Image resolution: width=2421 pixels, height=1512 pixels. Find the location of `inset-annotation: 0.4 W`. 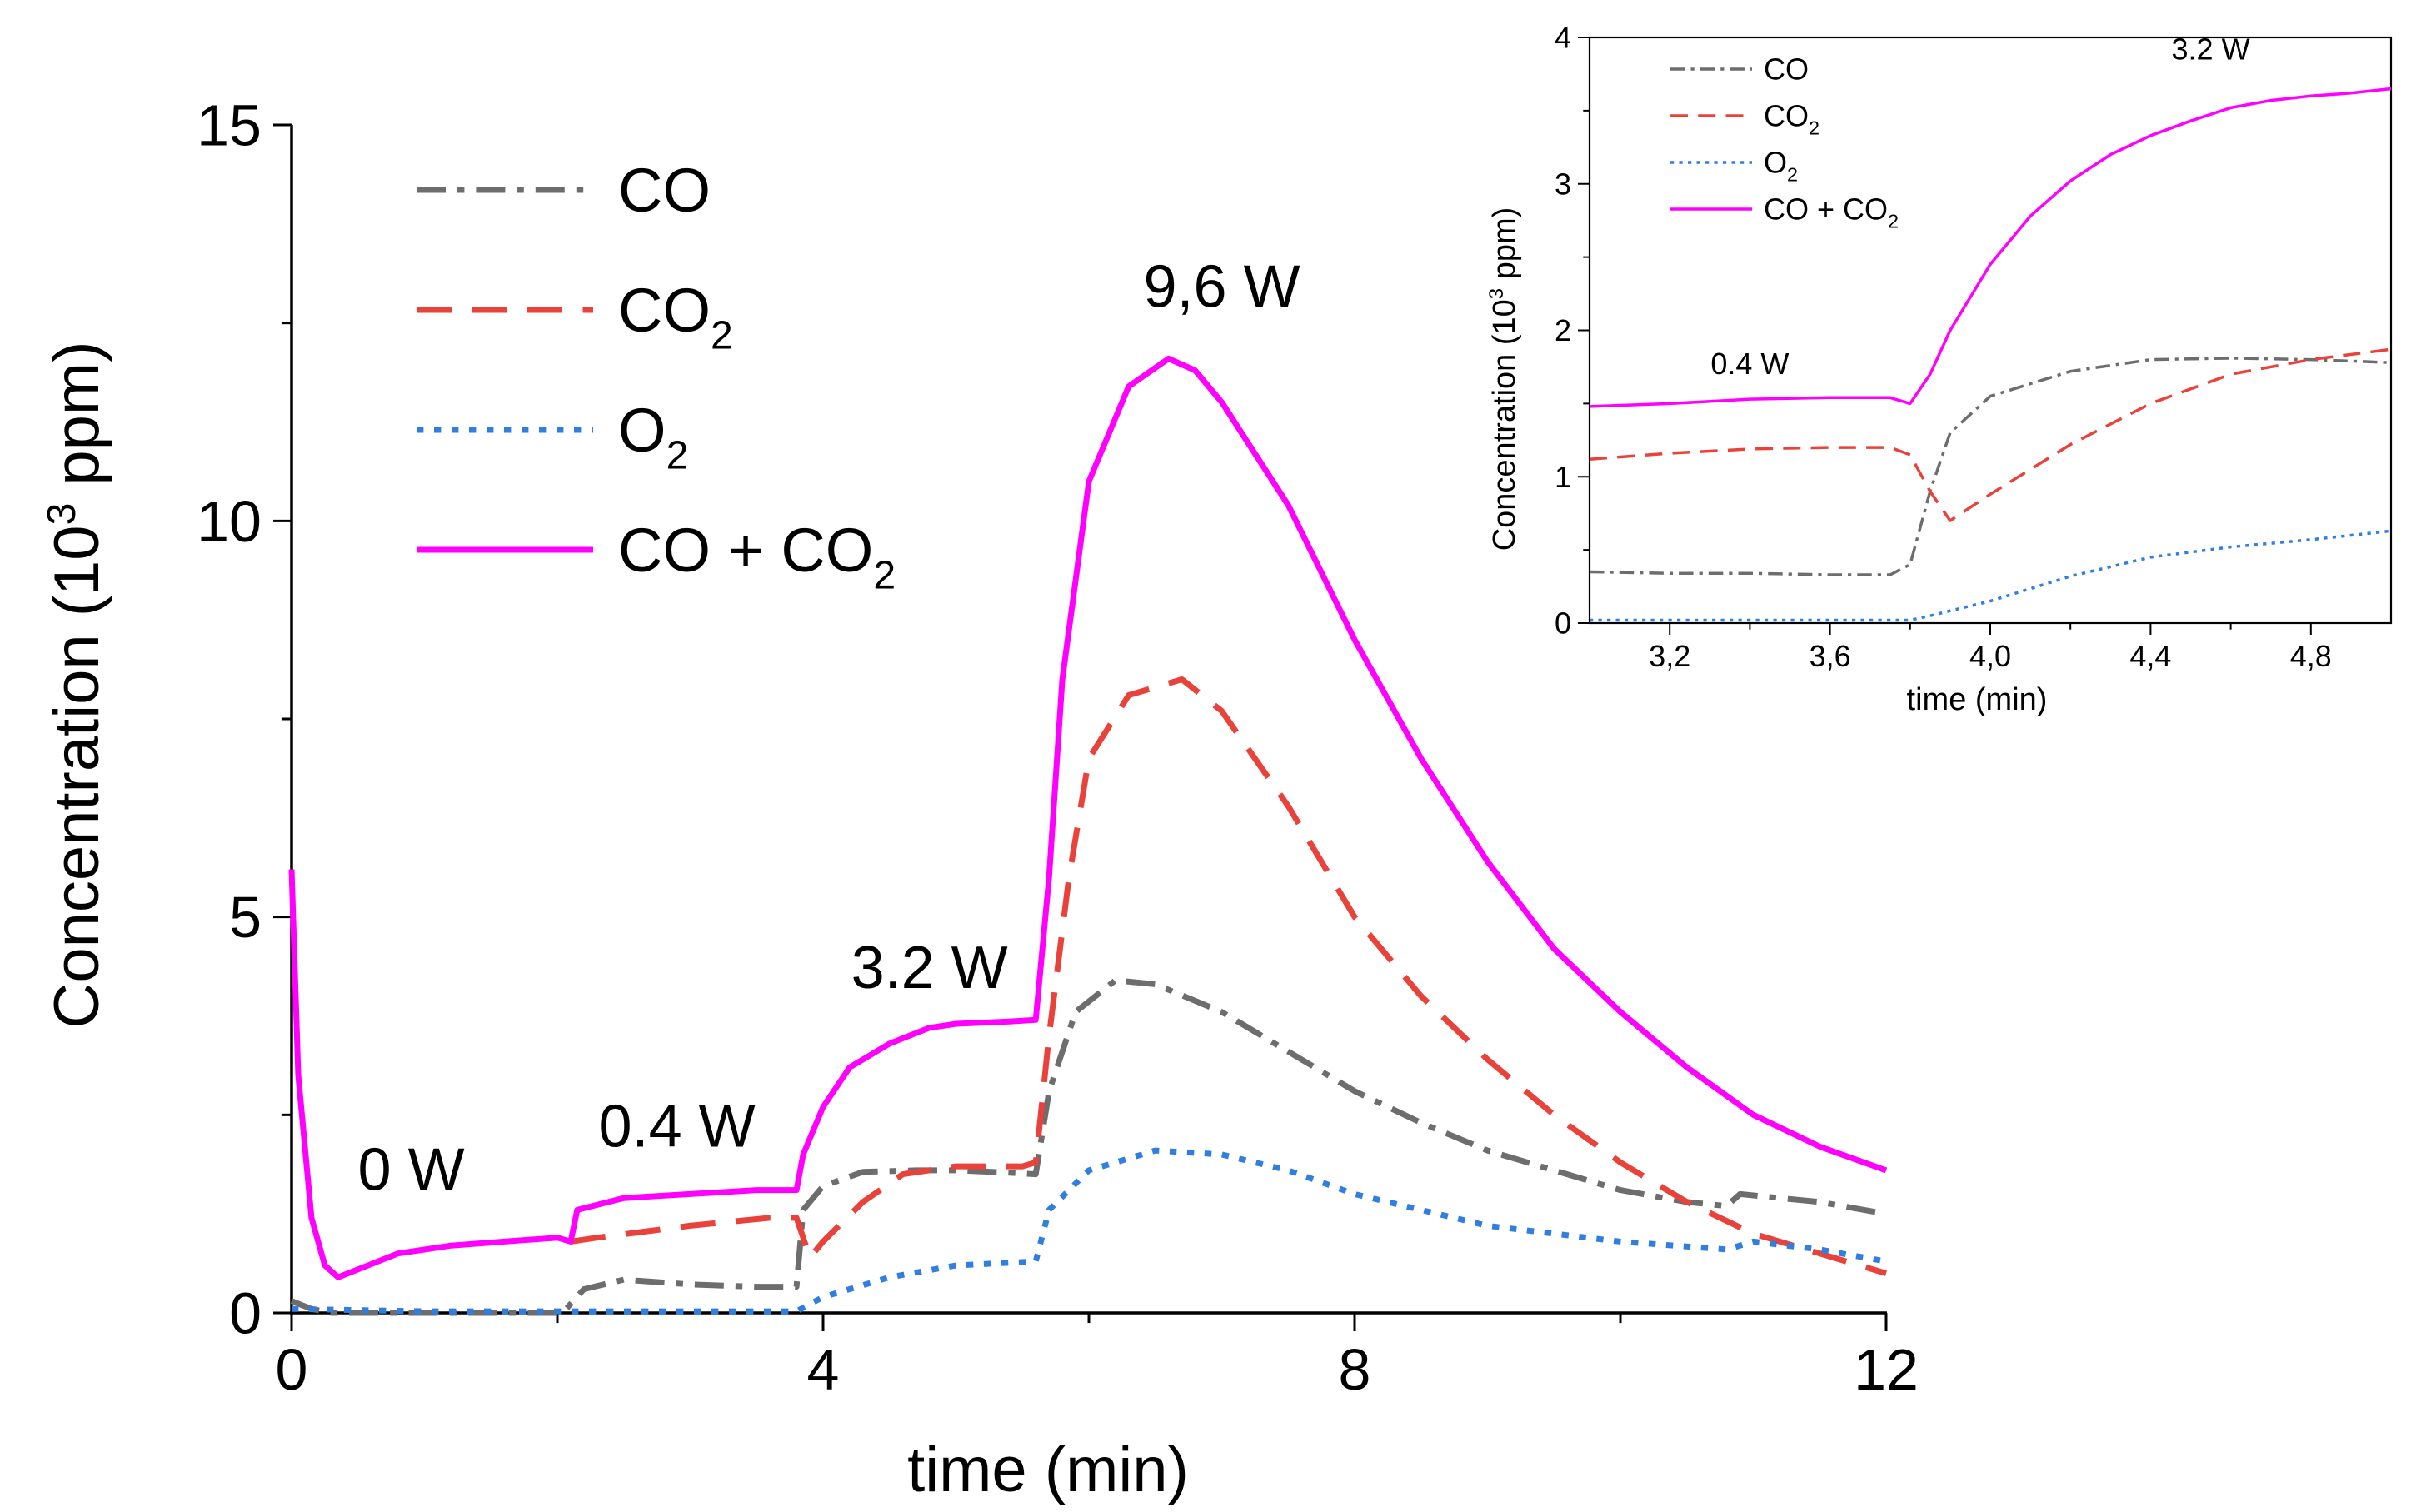

inset-annotation: 0.4 W is located at coordinates (1749, 364).